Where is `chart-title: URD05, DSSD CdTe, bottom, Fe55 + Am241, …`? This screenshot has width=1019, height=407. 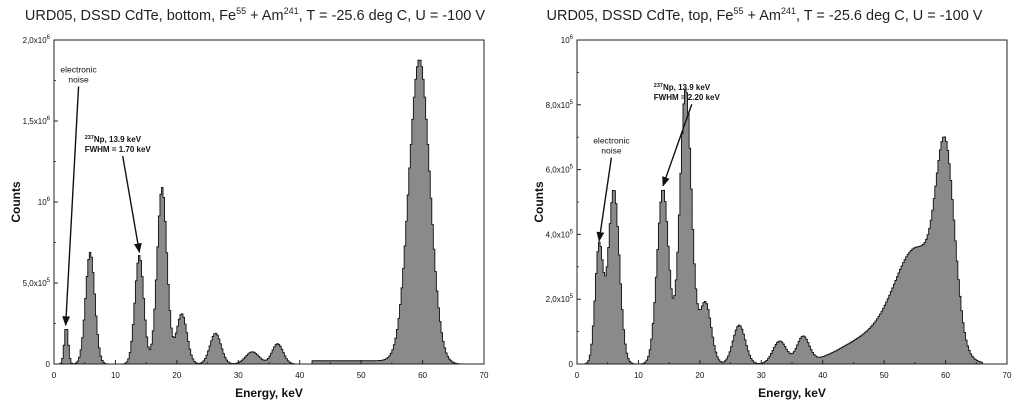 chart-title: URD05, DSSD CdTe, bottom, Fe55 + Am241, … is located at coordinates (255, 15).